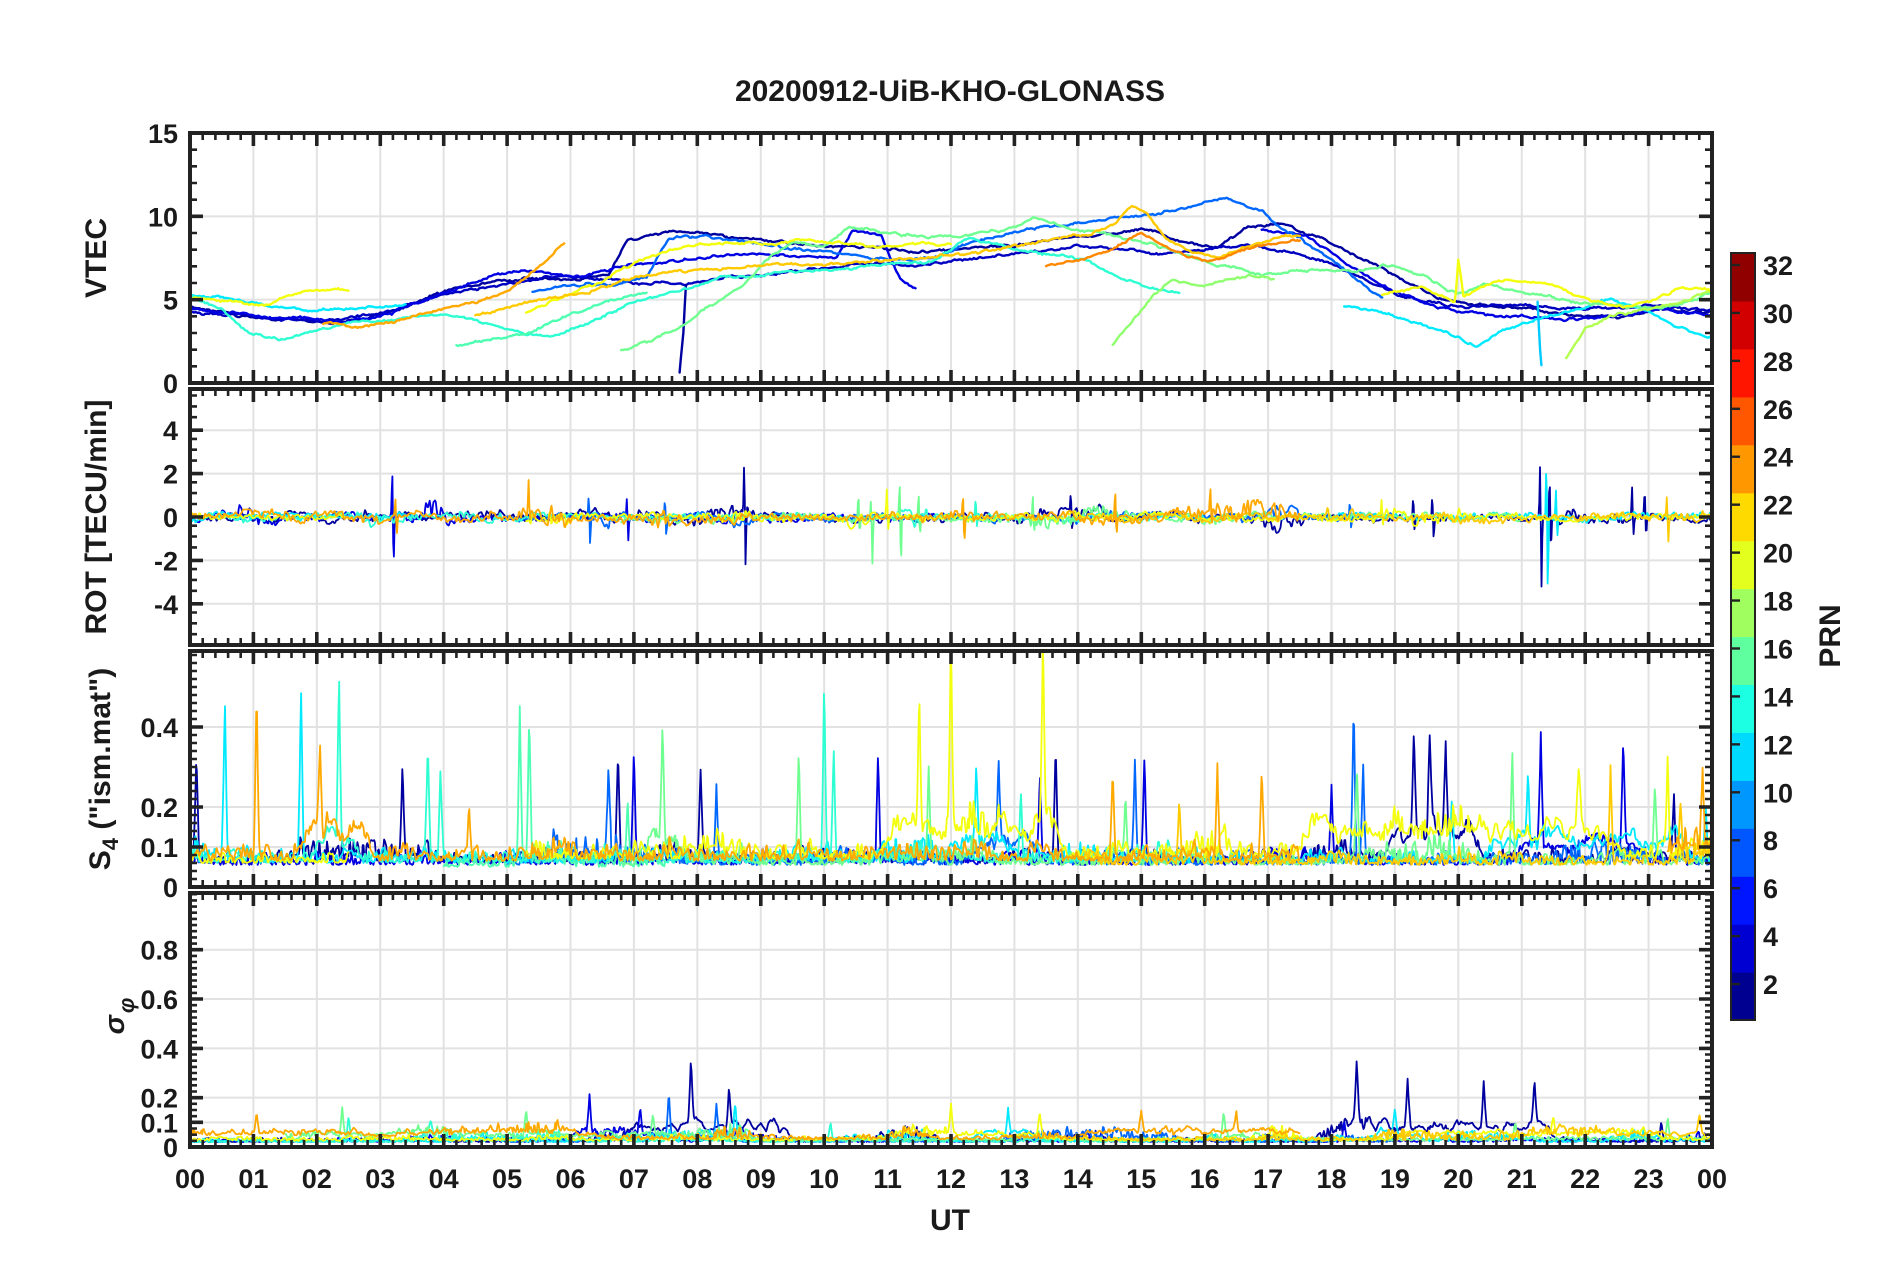  I want to click on colorbar-tick-label: 22, so click(1778, 506).